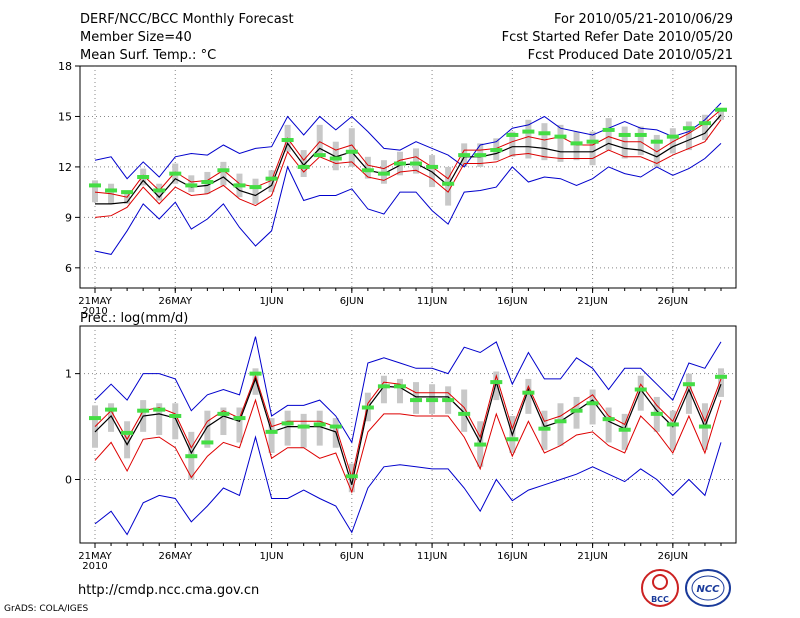 The width and height of the screenshot is (800, 618). Describe the element at coordinates (68, 217) in the screenshot. I see `temp-ytick-label: 9` at that location.